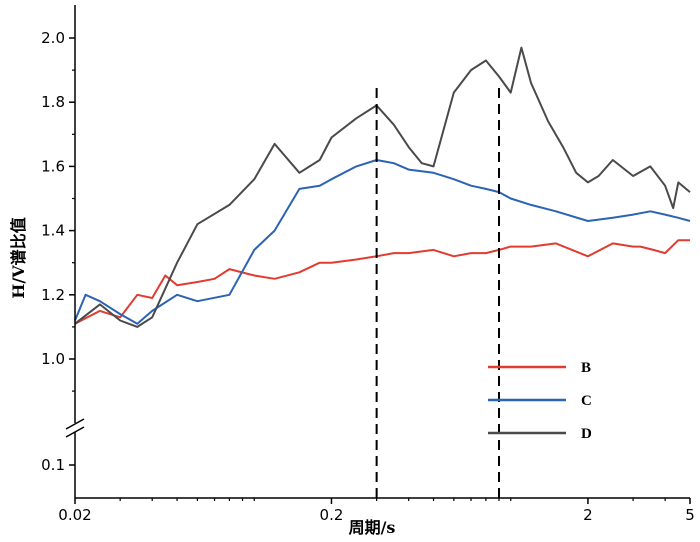 The image size is (700, 542). Describe the element at coordinates (75, 428) in the screenshot. I see `axis-break-mark` at that location.